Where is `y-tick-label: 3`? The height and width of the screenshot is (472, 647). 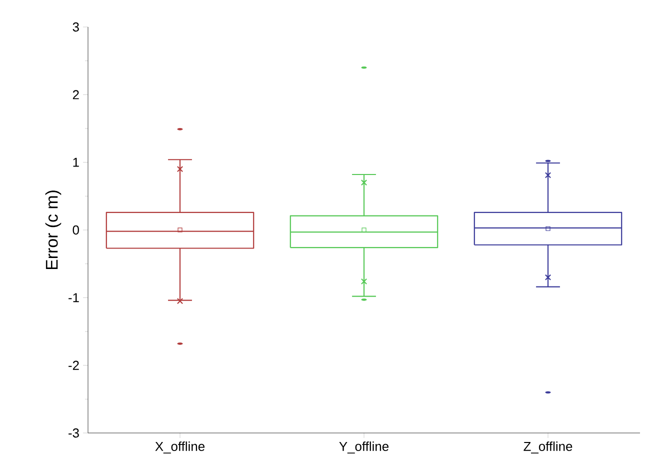
y-tick-label: 3 is located at coordinates (75, 27).